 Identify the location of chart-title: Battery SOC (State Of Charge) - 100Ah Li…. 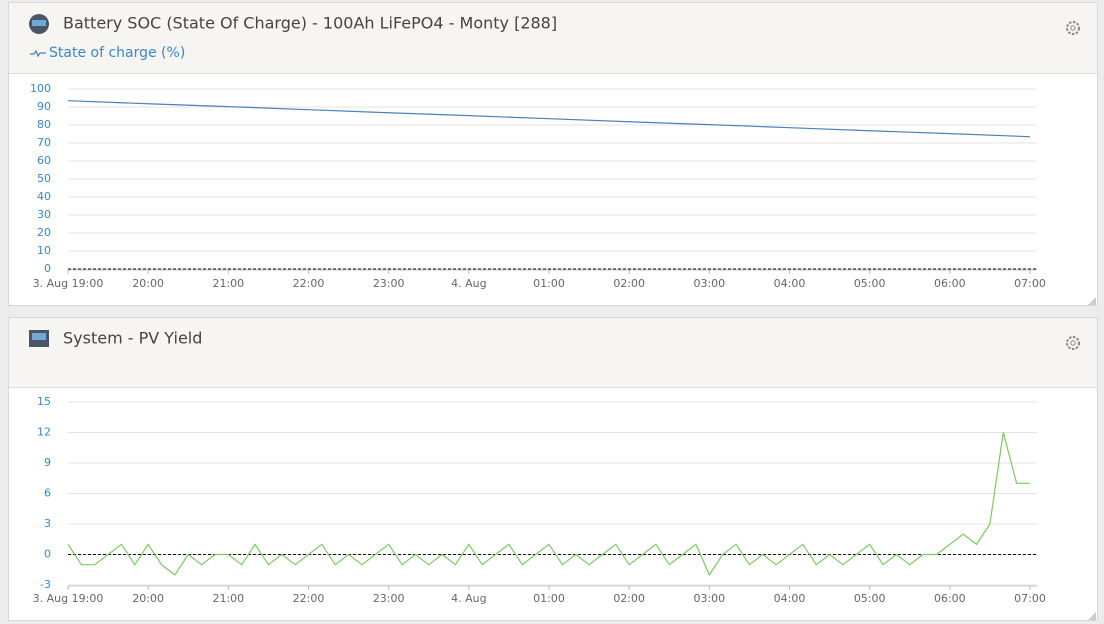
(310, 23).